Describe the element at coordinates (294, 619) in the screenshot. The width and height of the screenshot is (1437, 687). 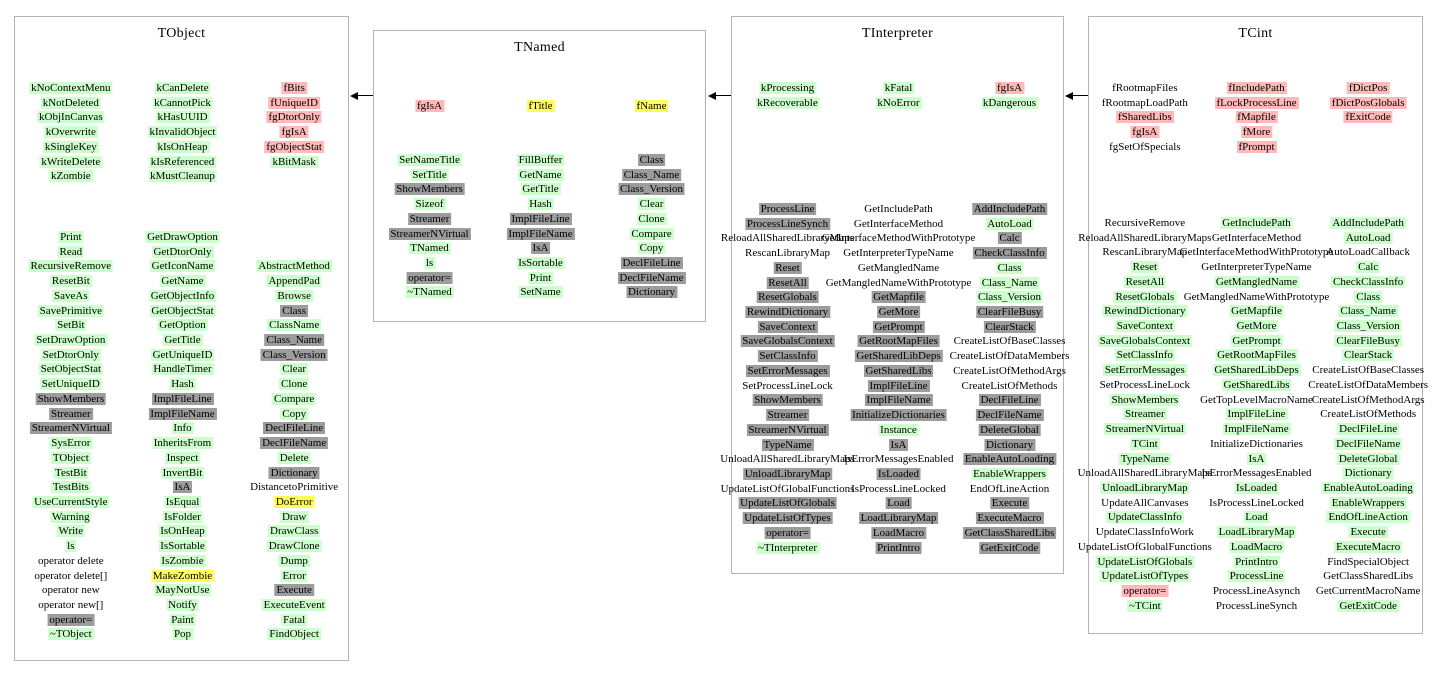
I see `class-member: Fatal` at that location.